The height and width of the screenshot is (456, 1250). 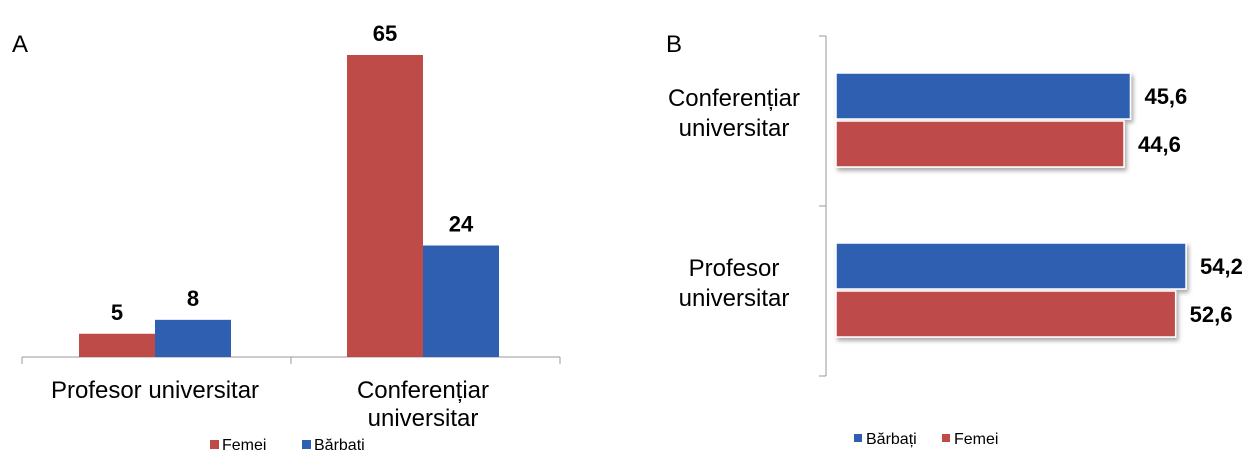 I want to click on bar-bărbati-1, so click(x=461, y=301).